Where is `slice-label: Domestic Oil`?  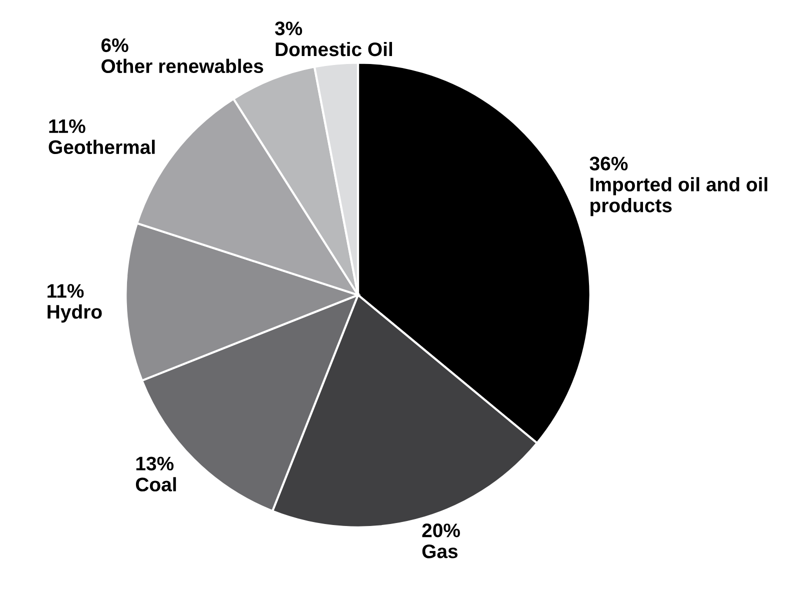 slice-label: Domestic Oil is located at coordinates (334, 49).